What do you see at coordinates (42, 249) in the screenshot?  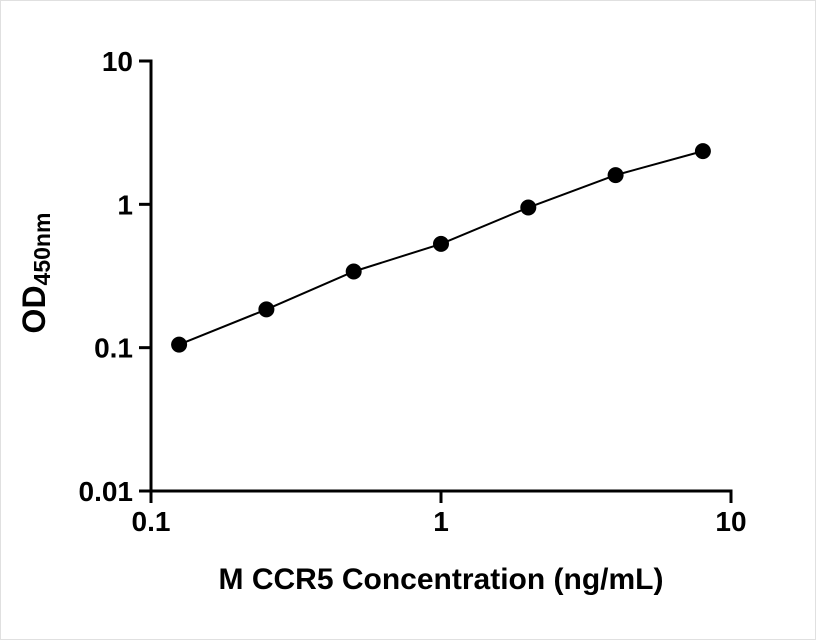 I see `y-axis-title-sub: 450nm` at bounding box center [42, 249].